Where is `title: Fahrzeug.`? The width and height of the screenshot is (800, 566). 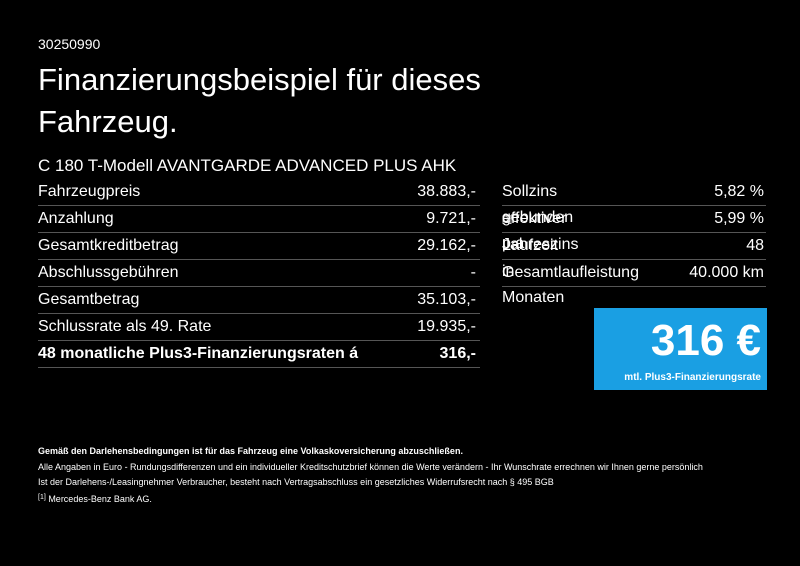
title: Fahrzeug. is located at coordinates (108, 121).